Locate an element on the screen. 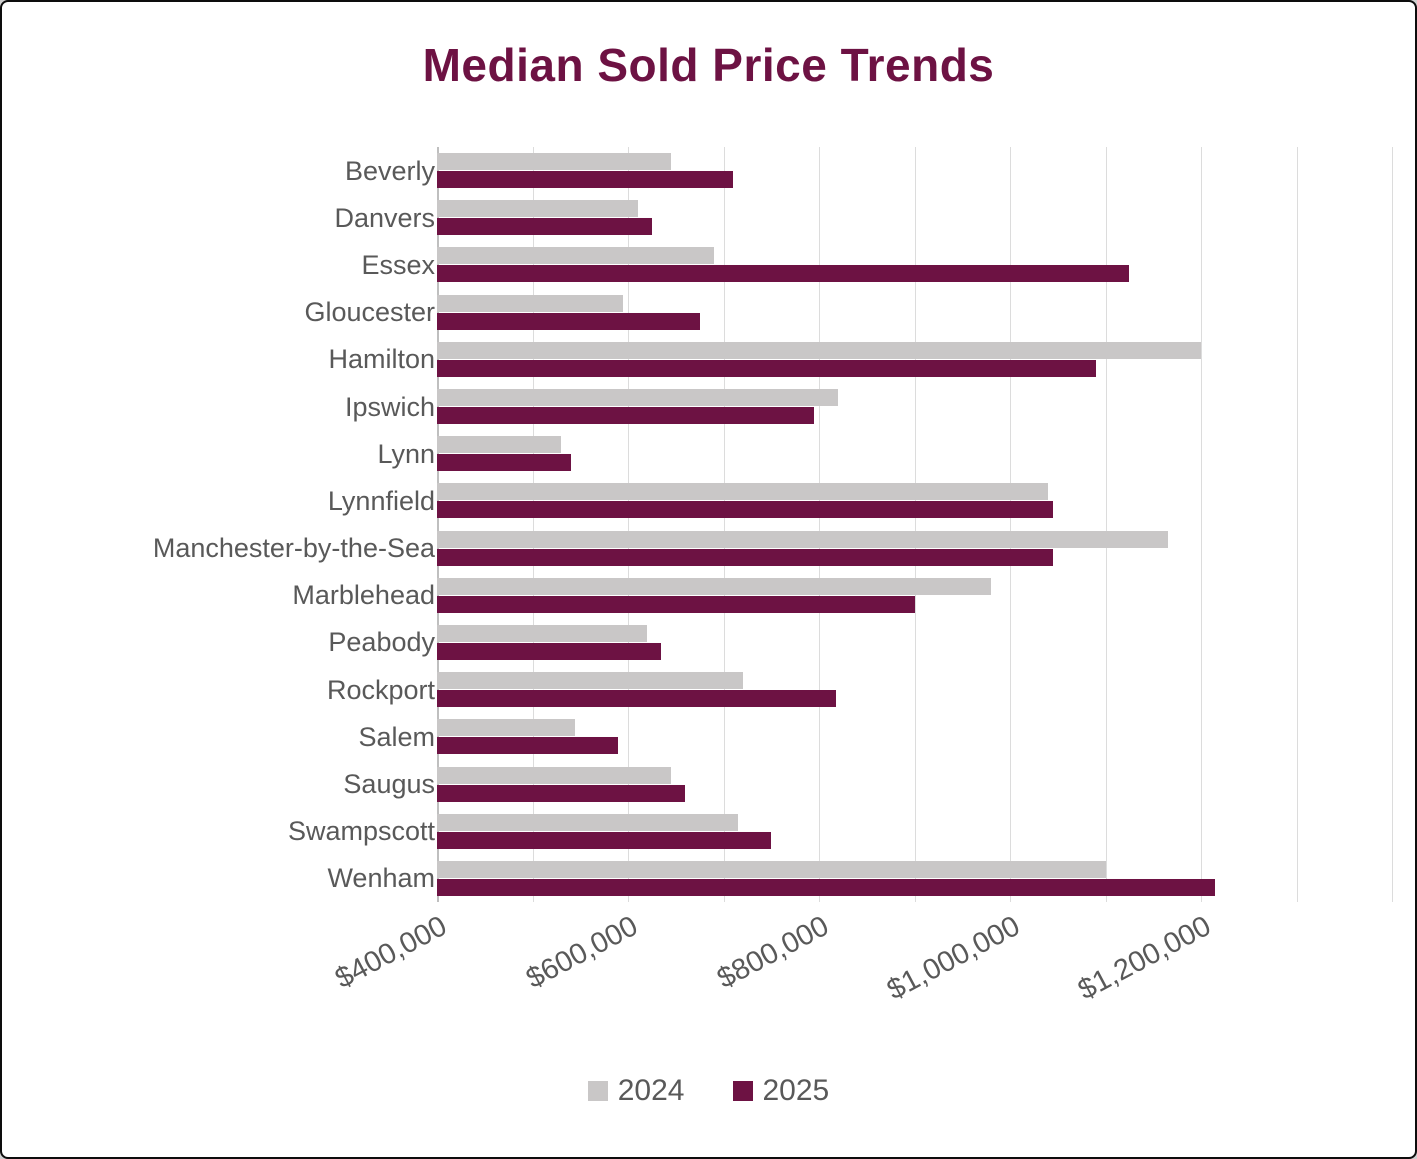 Image resolution: width=1417 pixels, height=1159 pixels. bar-2025-lynn is located at coordinates (504, 463).